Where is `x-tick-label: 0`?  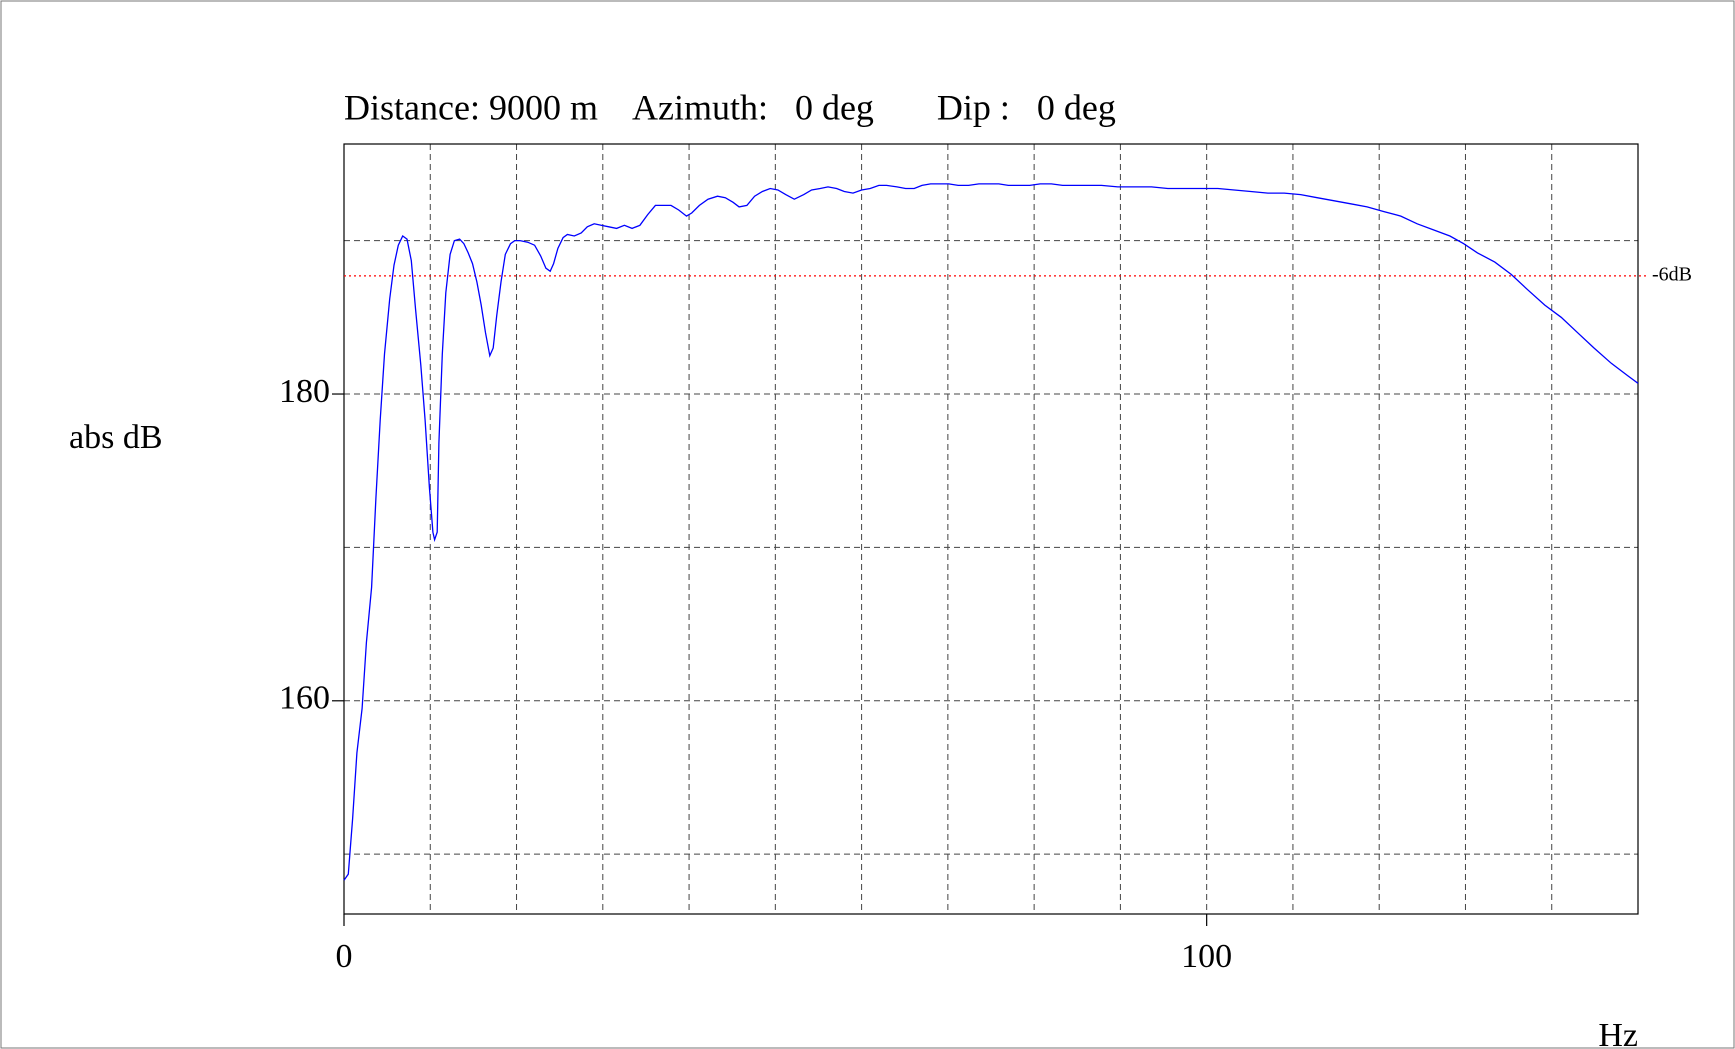
x-tick-label: 0 is located at coordinates (344, 956).